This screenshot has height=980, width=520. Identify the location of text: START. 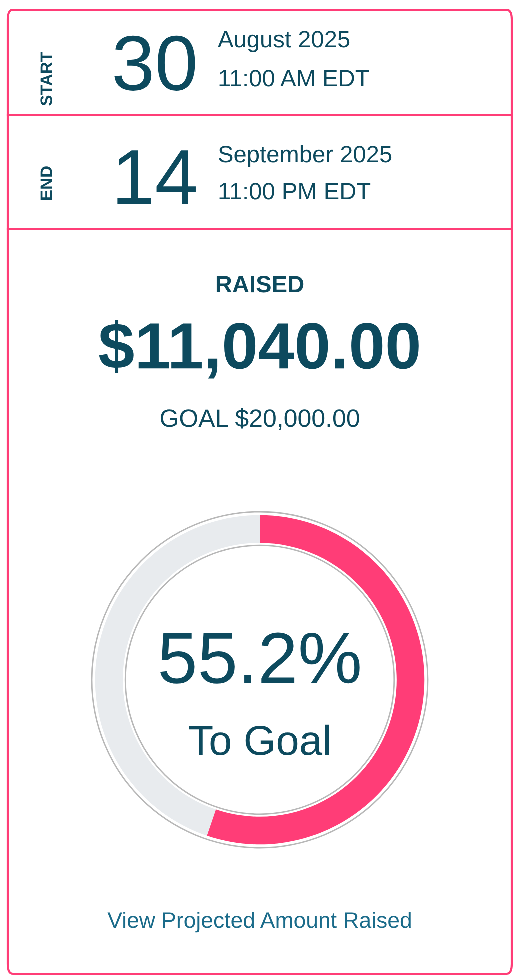
(46, 79).